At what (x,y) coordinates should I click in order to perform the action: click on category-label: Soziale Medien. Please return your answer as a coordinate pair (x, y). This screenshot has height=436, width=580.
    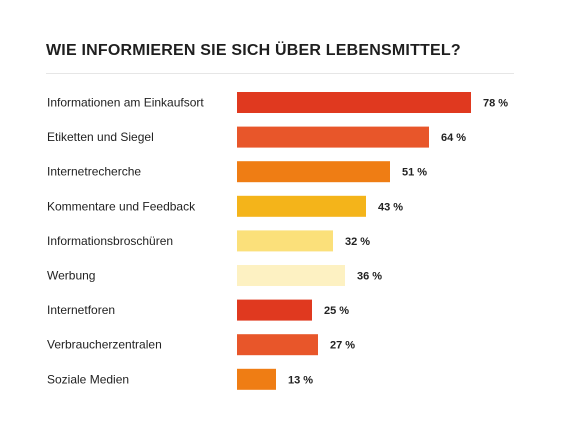
    Looking at the image, I should click on (88, 379).